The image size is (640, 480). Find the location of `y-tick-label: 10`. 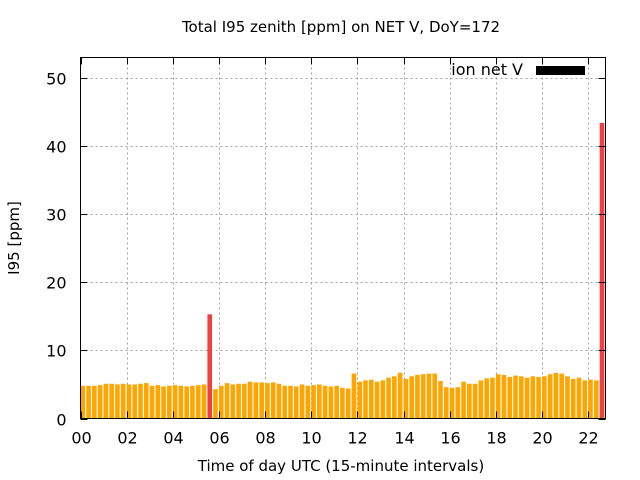

y-tick-label: 10 is located at coordinates (56, 351).